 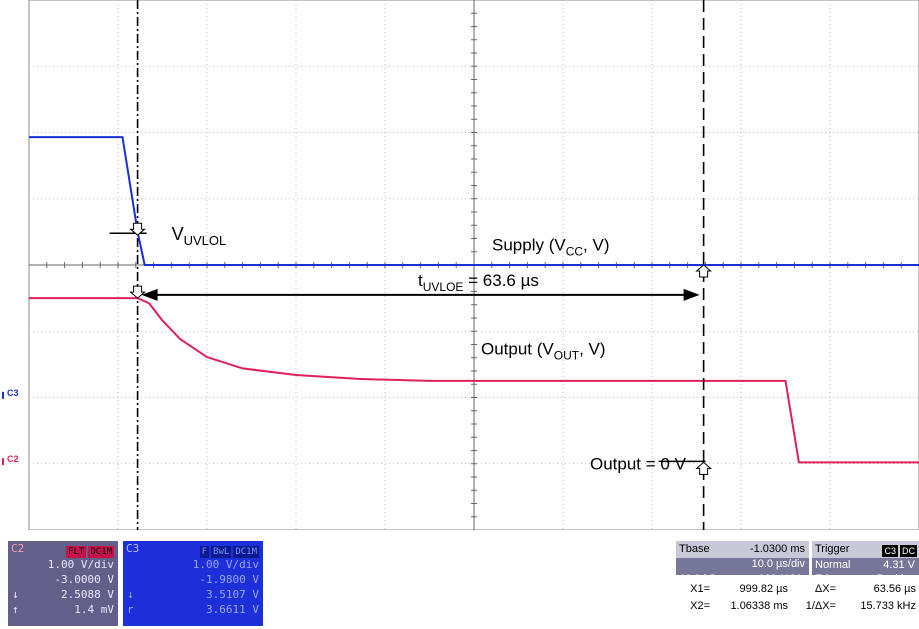 What do you see at coordinates (18, 548) in the screenshot?
I see `c2-name: C2` at bounding box center [18, 548].